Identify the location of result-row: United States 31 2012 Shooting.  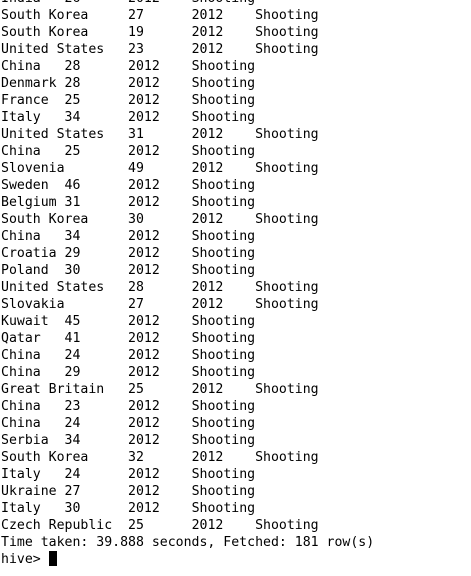
(160, 134).